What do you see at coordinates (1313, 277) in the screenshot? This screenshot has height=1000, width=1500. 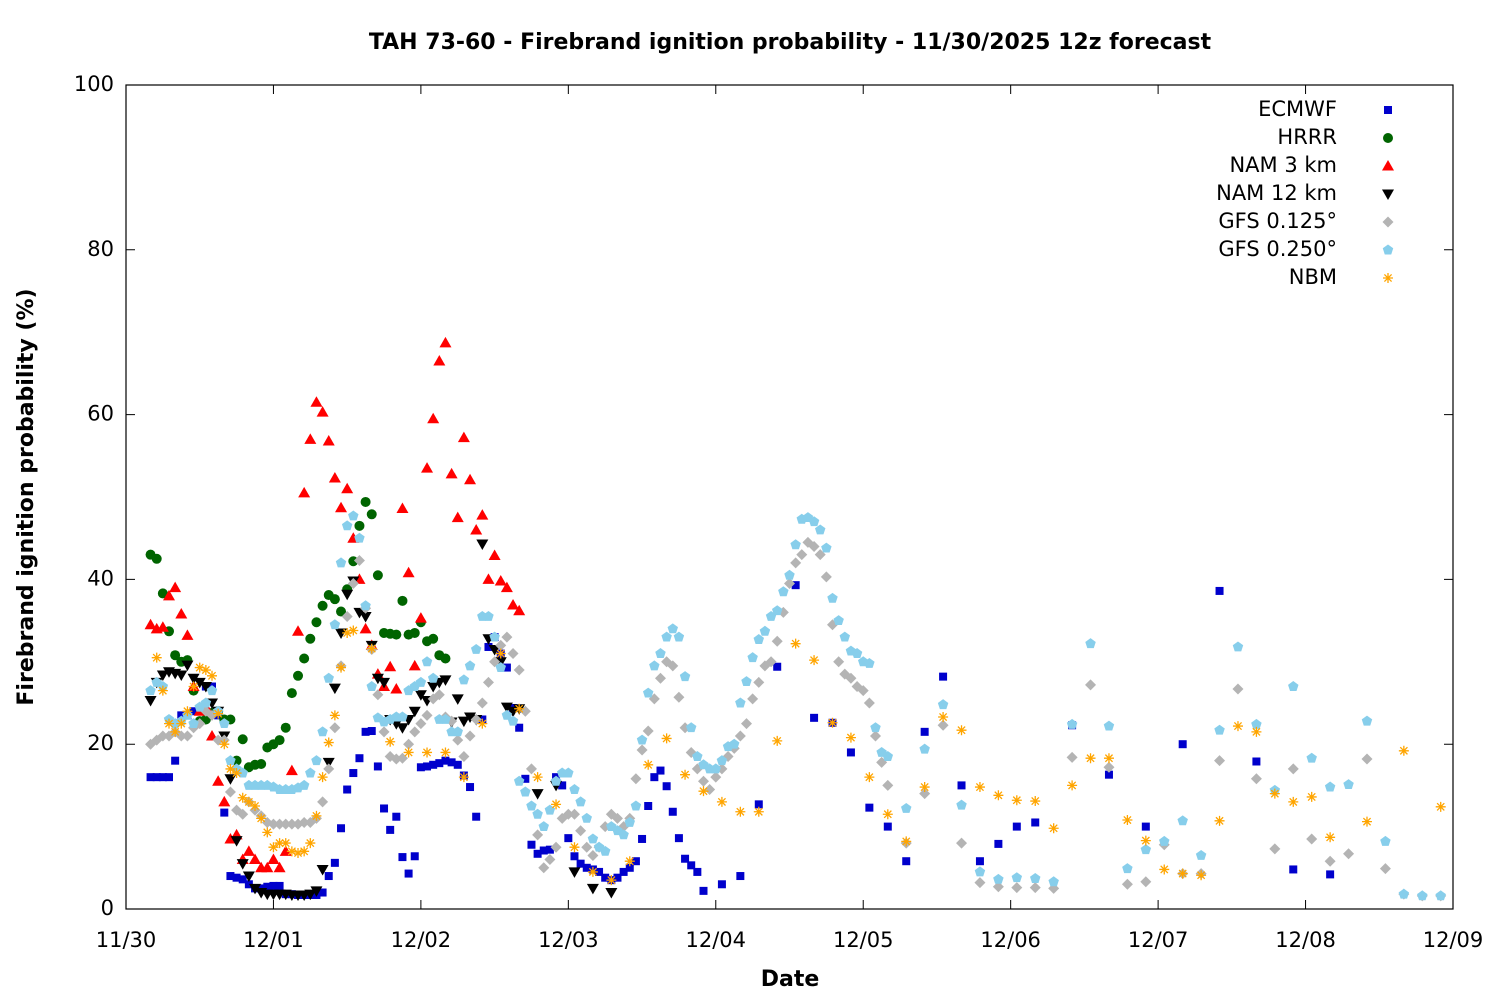 I see `legend-label: NBM` at bounding box center [1313, 277].